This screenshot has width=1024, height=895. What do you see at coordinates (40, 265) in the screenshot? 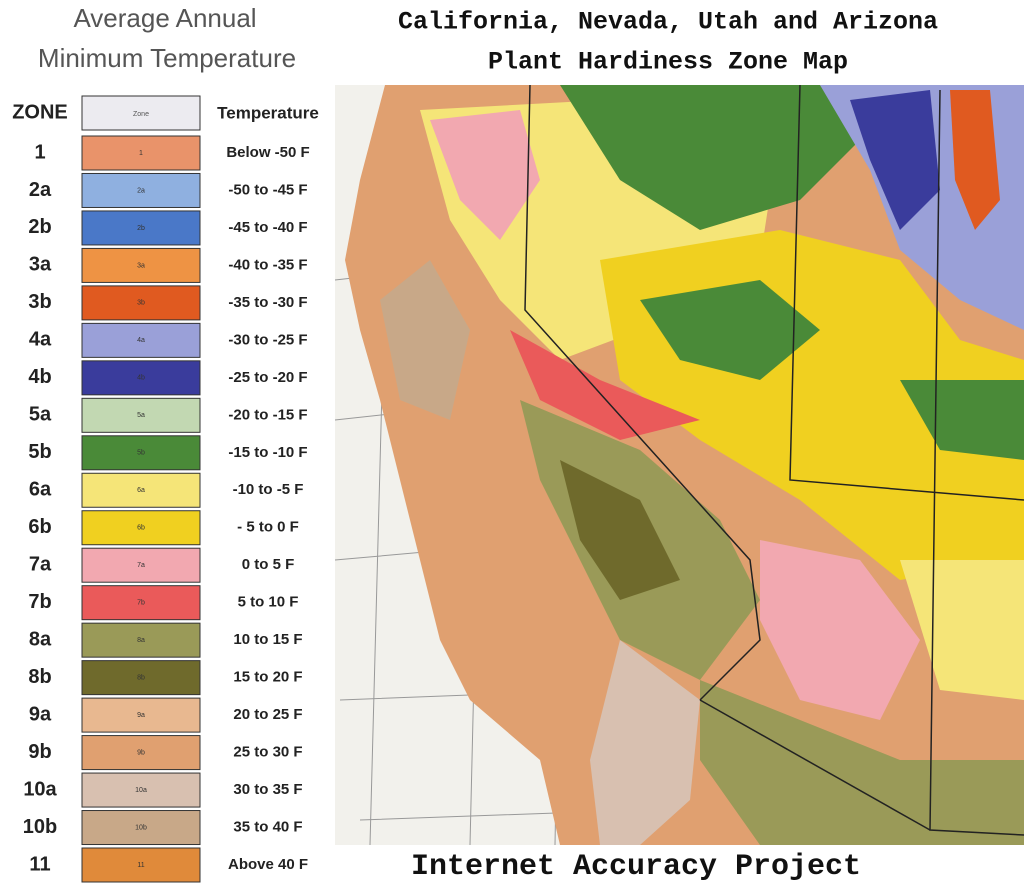
I see `zone-label: 3a` at bounding box center [40, 265].